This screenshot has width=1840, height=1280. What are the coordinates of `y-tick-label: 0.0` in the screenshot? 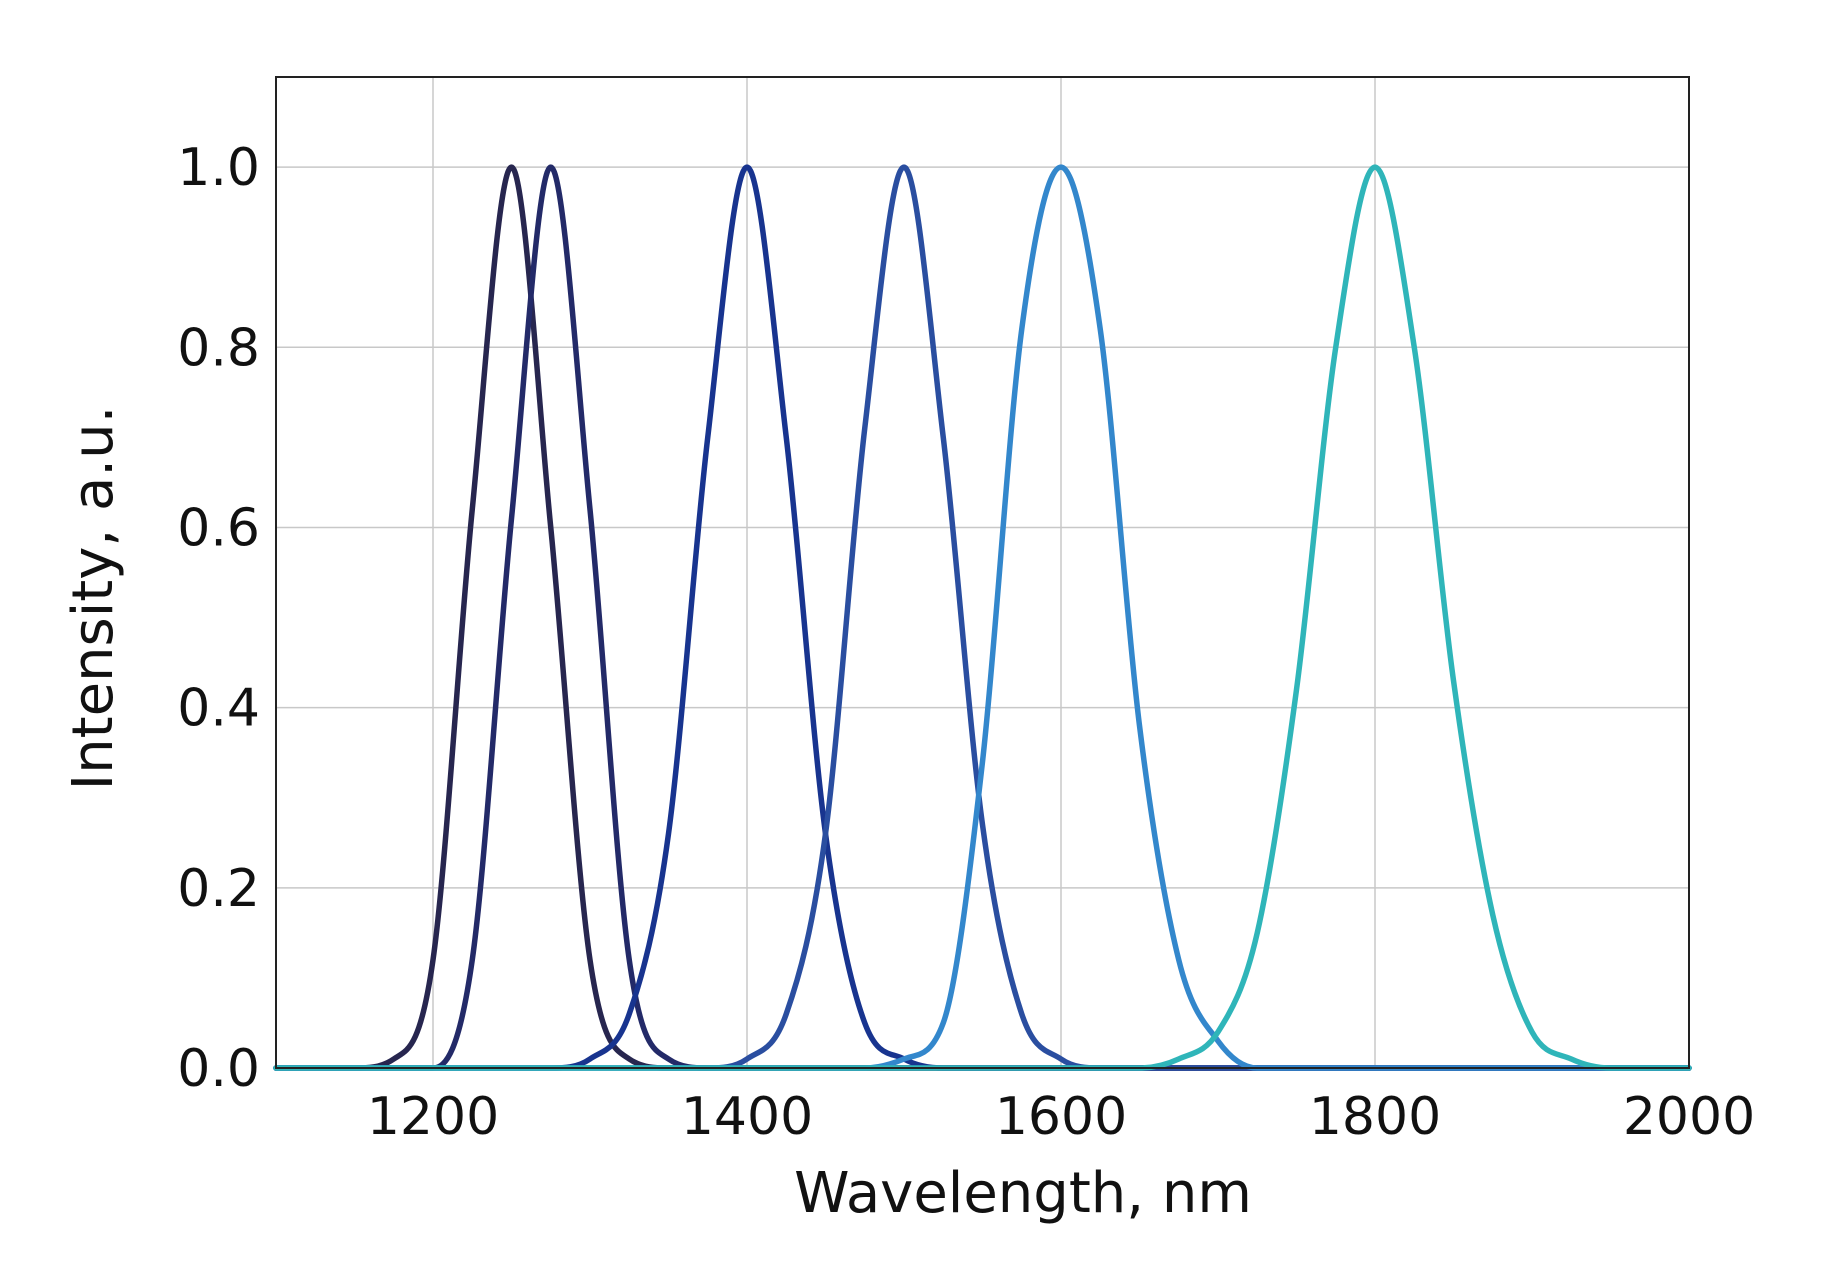 It's located at (218, 1069).